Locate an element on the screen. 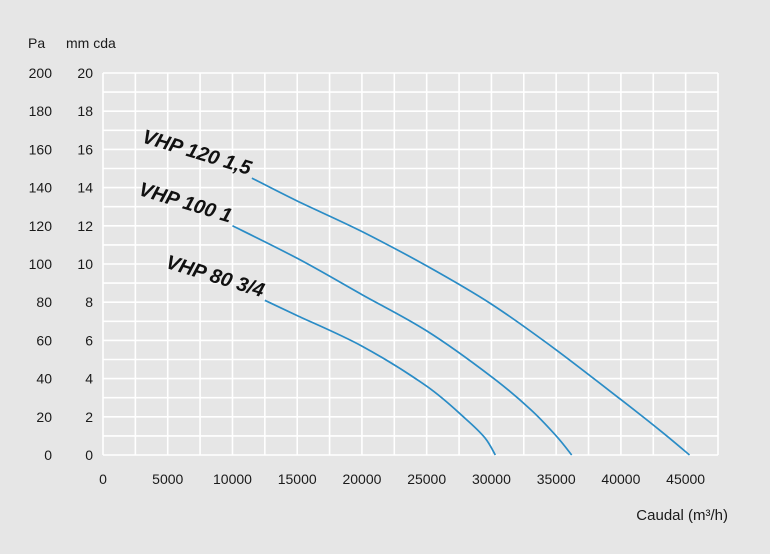 The width and height of the screenshot is (770, 554). y-tick-label-mmcda: 10 is located at coordinates (85, 264).